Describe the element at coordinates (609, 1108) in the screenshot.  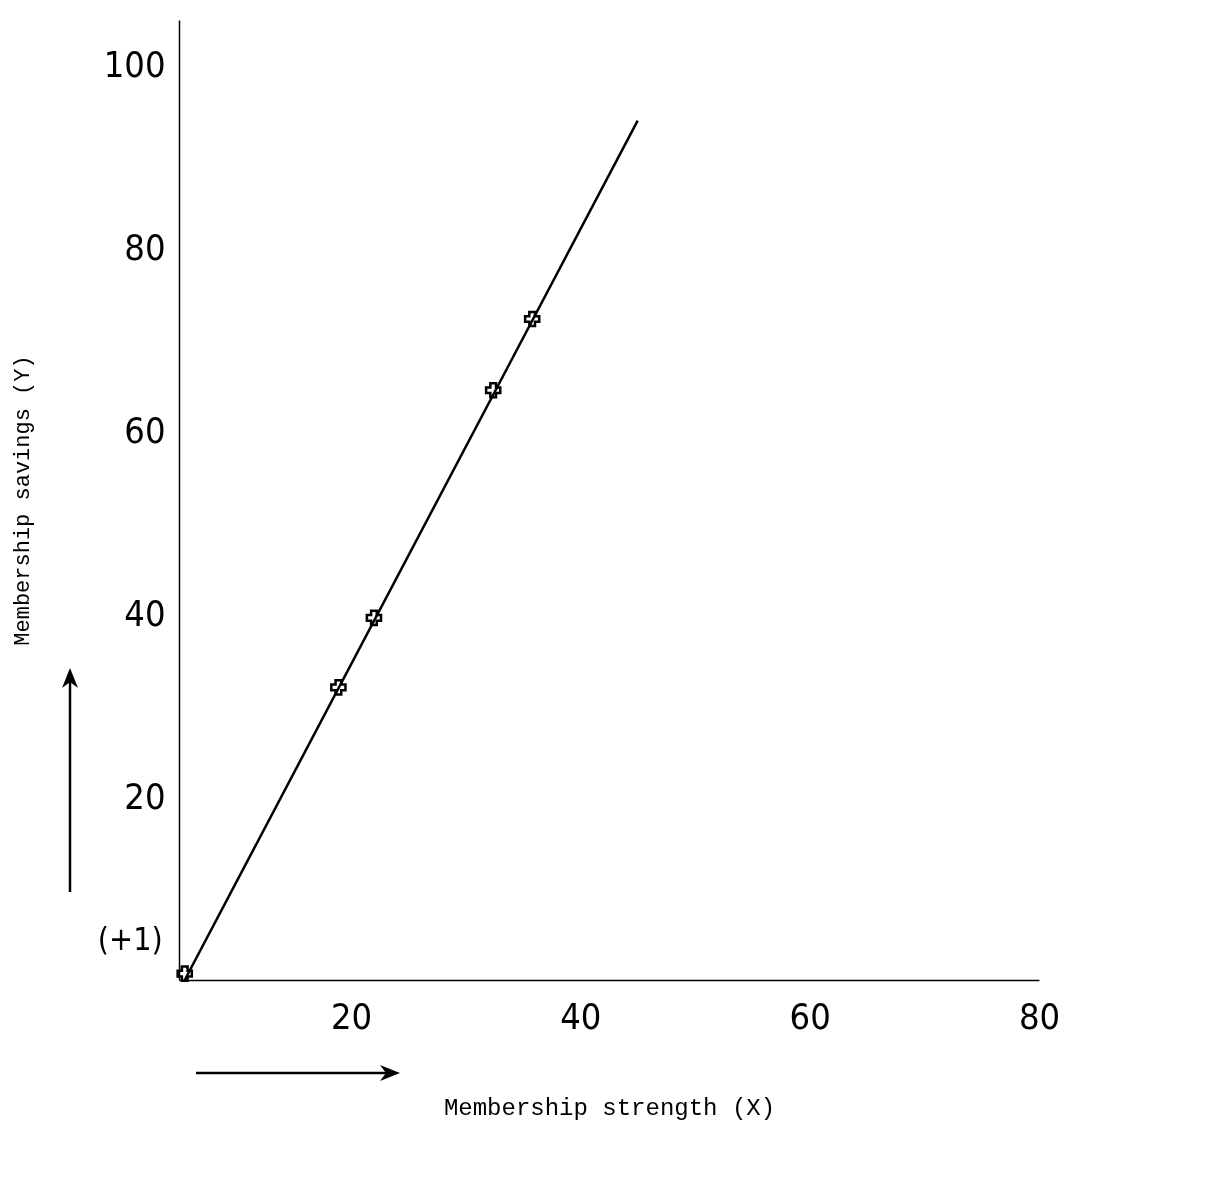
I see `x-axis-title: Membership strength (X)` at that location.